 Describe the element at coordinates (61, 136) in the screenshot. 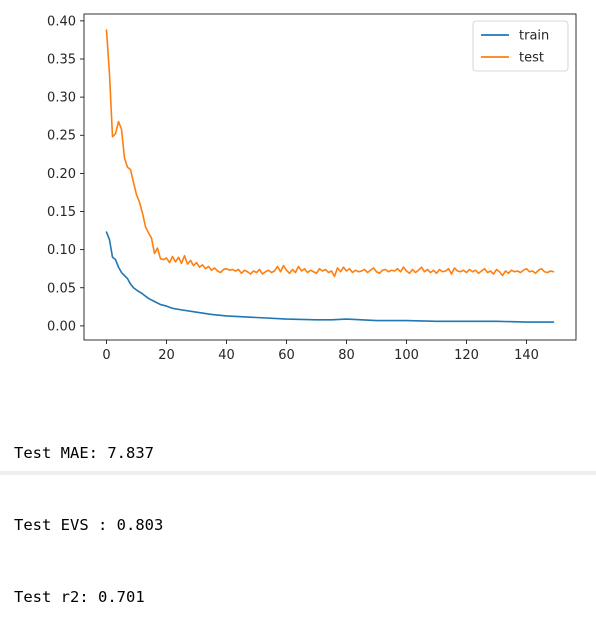

I see `y-tick-label: 0.25` at that location.